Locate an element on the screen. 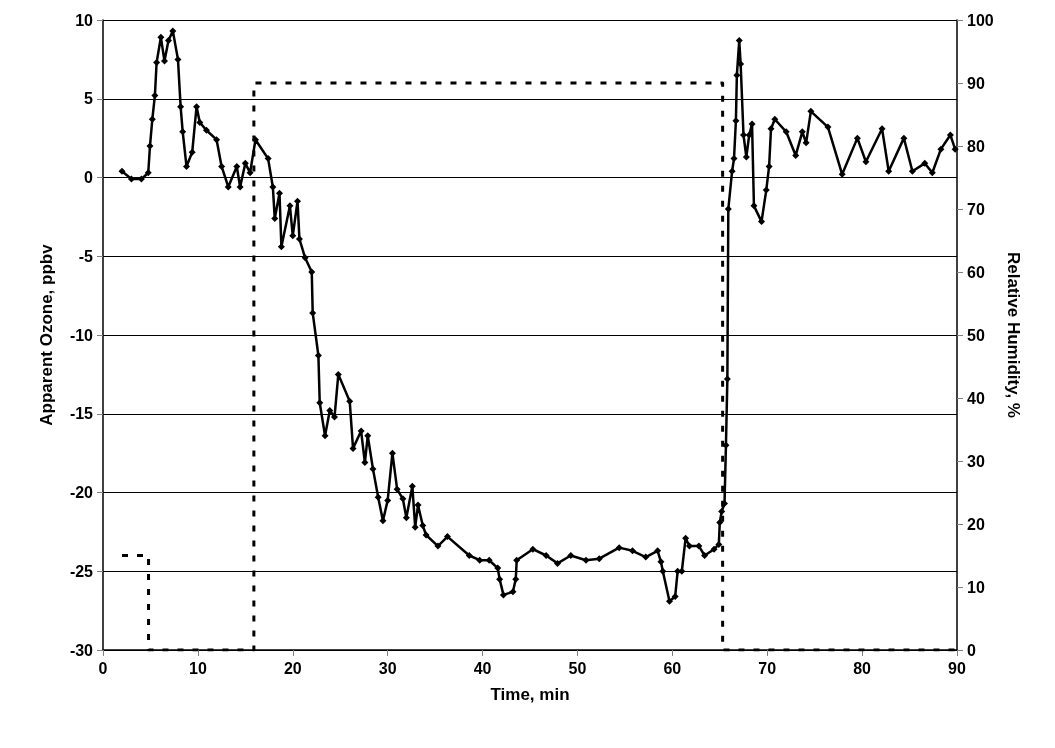 This screenshot has width=1055, height=748. y-tick-label: -10 is located at coordinates (81, 335).